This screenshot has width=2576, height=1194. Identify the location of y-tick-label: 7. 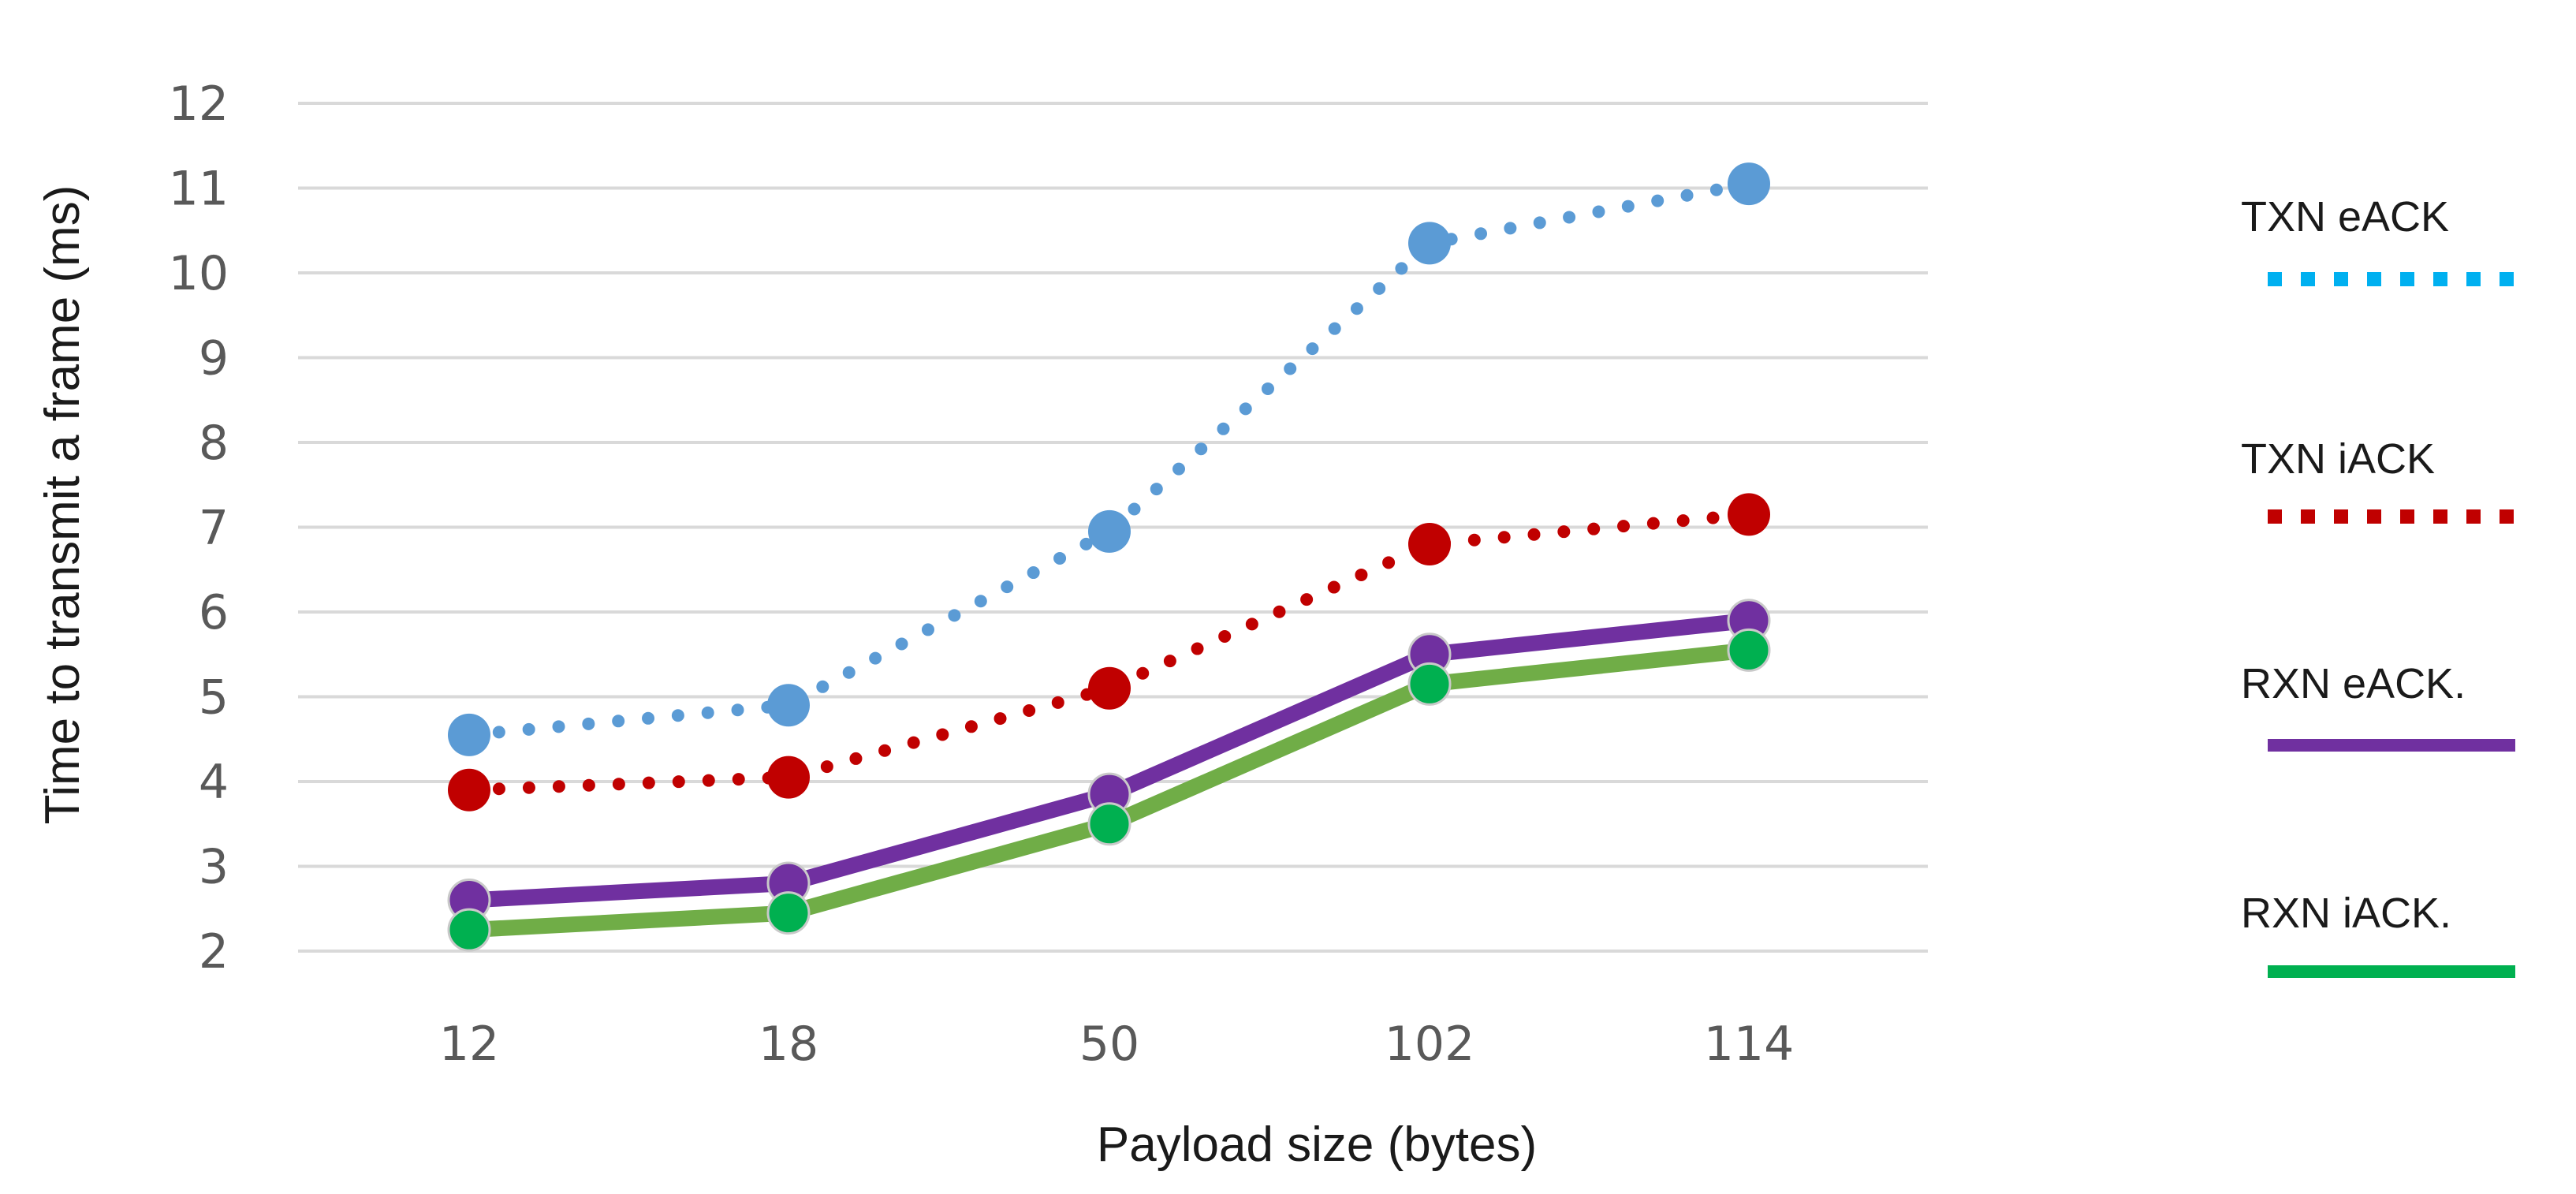
(214, 528).